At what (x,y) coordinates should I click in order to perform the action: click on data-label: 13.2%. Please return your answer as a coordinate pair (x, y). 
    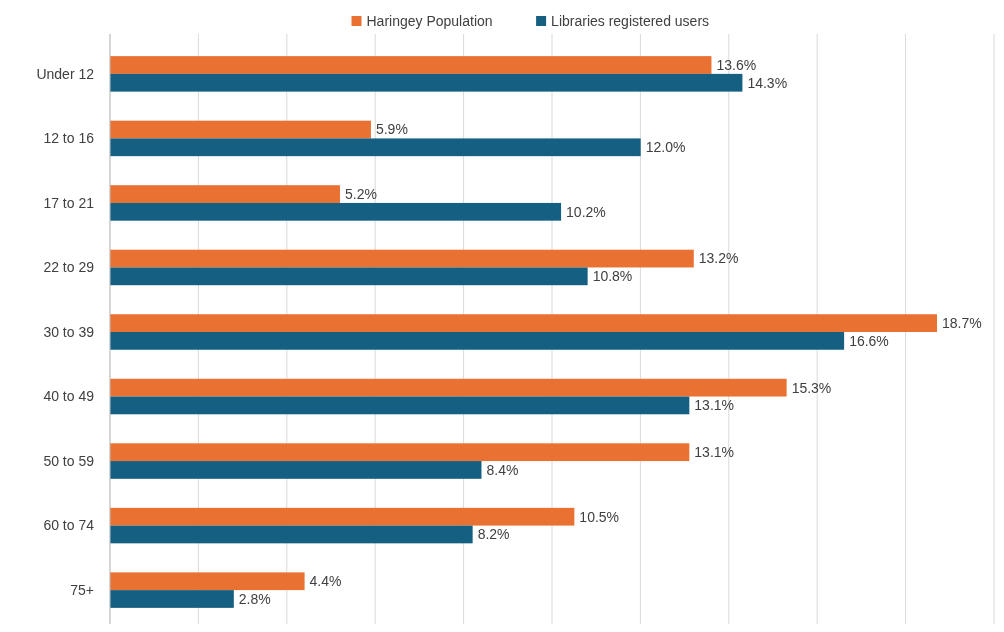
    Looking at the image, I should click on (718, 258).